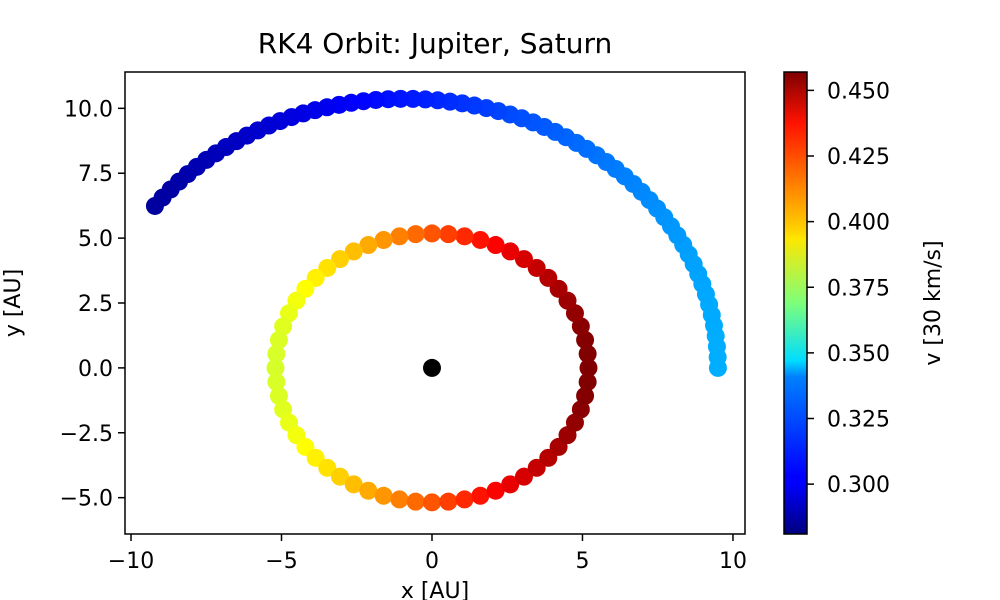  What do you see at coordinates (95, 304) in the screenshot?
I see `y-tick-label: 2.5` at bounding box center [95, 304].